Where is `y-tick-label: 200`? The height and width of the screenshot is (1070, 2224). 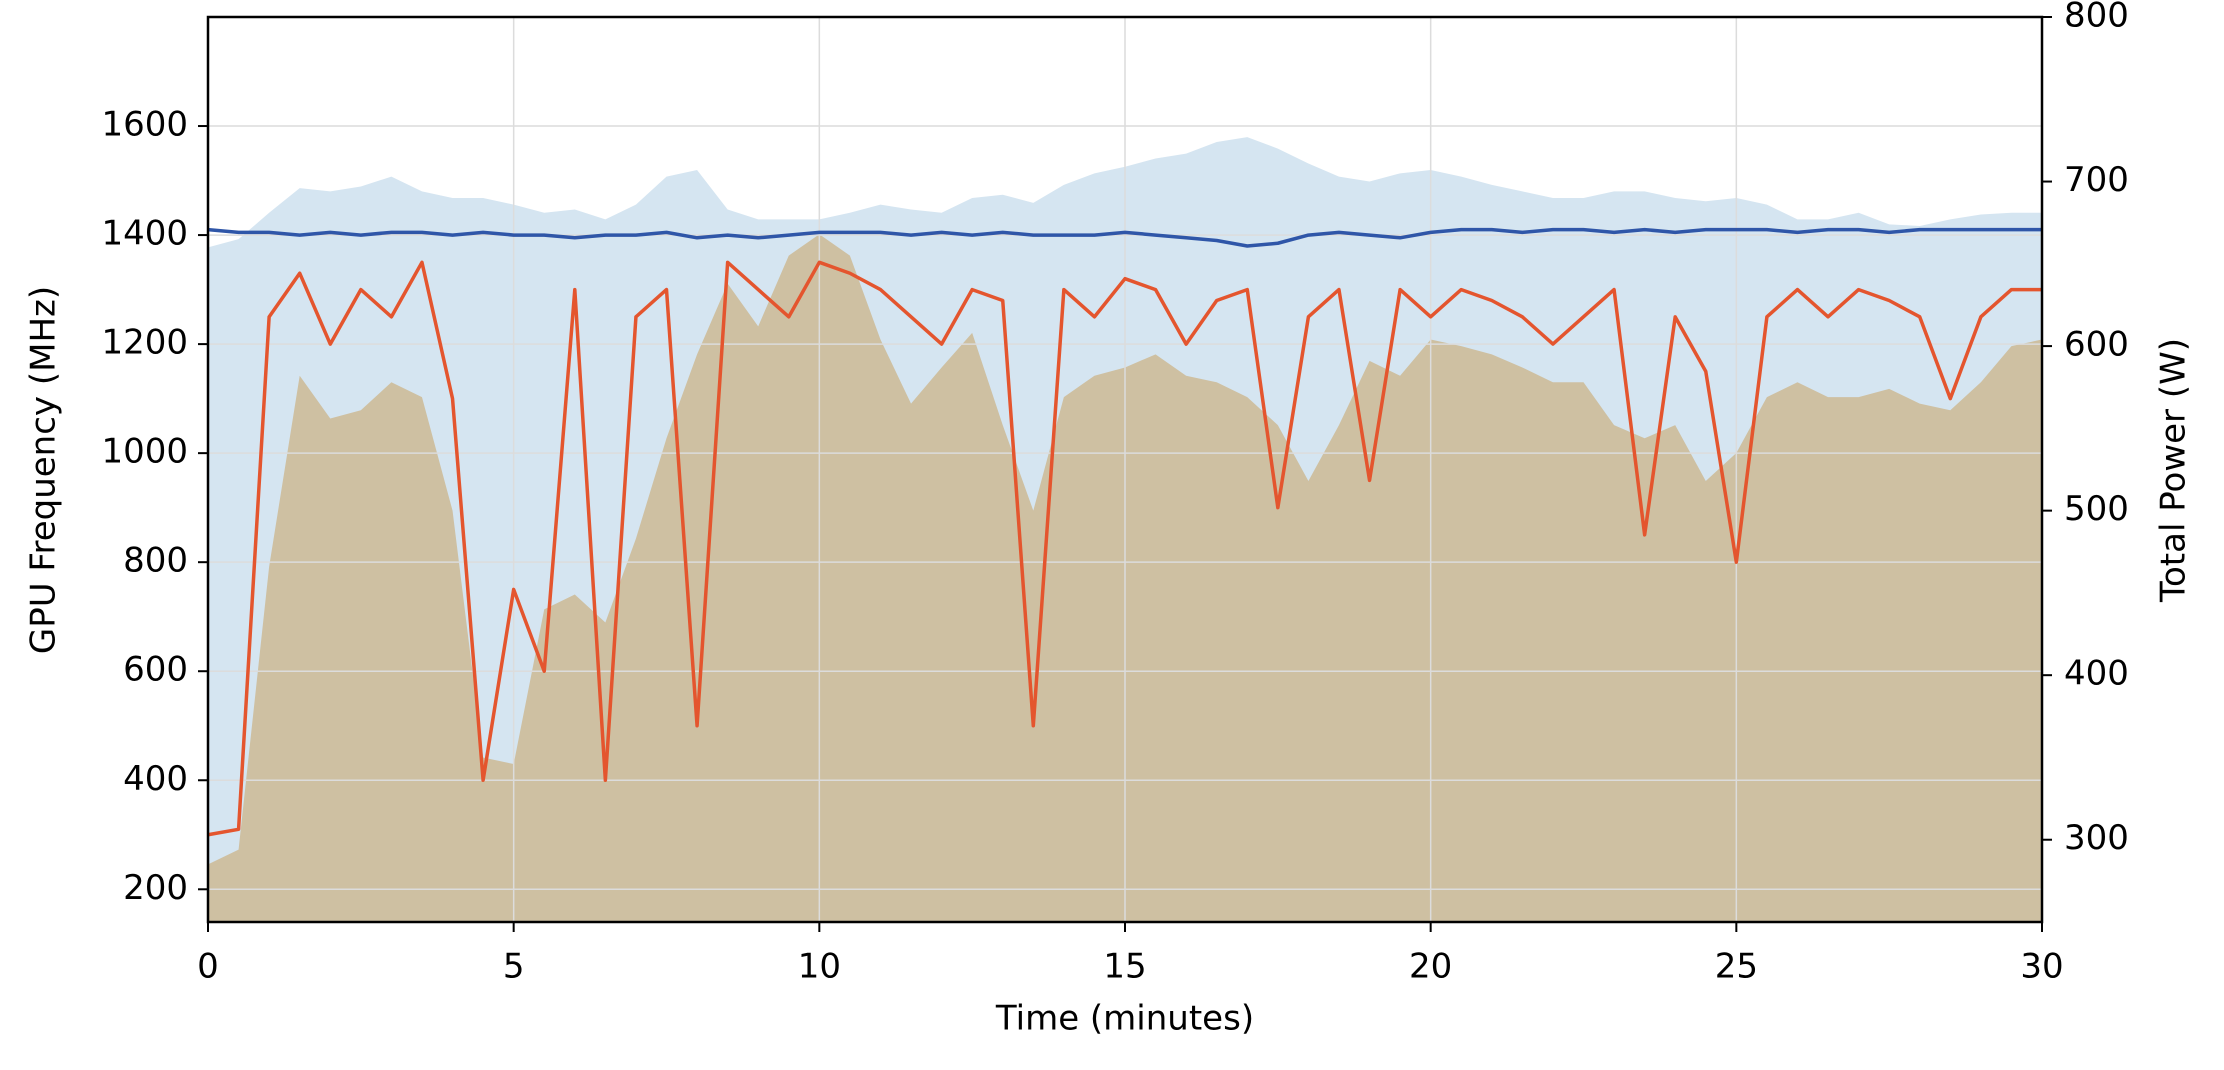 y-tick-label: 200 is located at coordinates (155, 888).